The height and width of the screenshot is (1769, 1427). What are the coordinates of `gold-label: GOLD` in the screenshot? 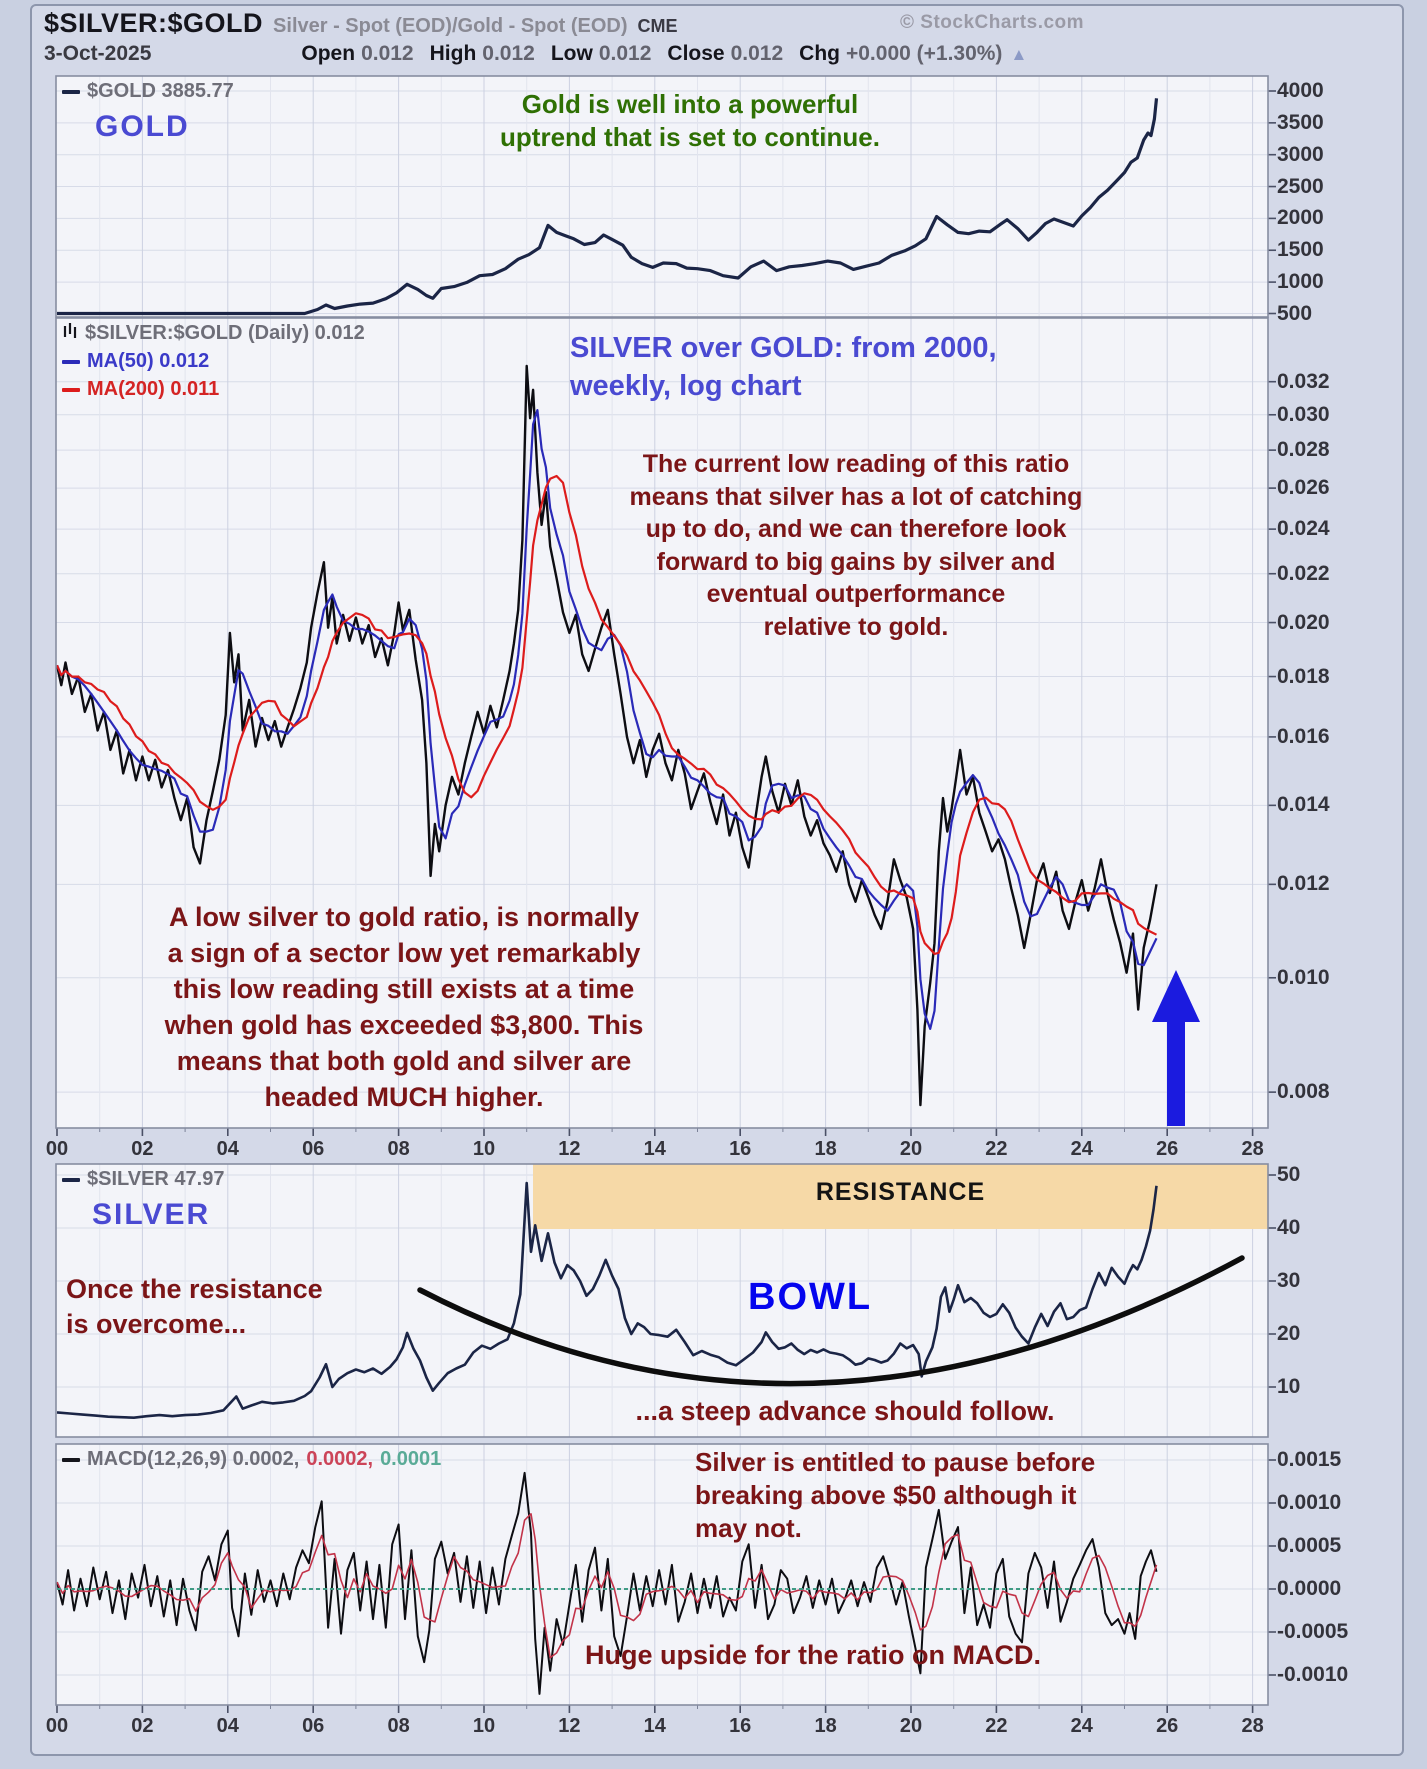 It's located at (142, 126).